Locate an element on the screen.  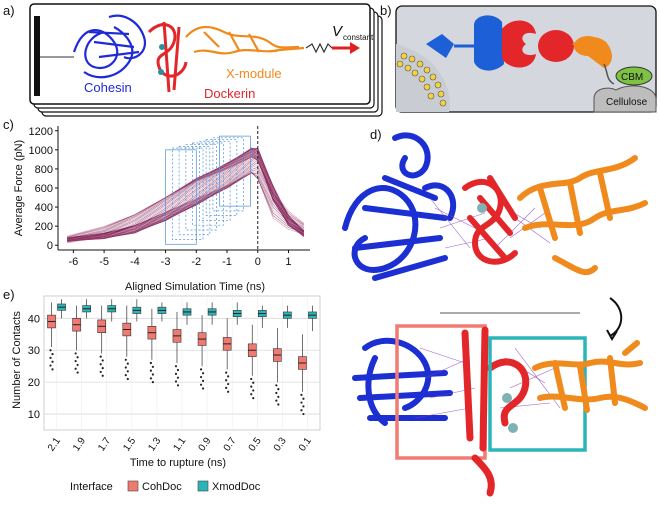
contacts-x-tick-label: 0.1 is located at coordinates (305, 444).